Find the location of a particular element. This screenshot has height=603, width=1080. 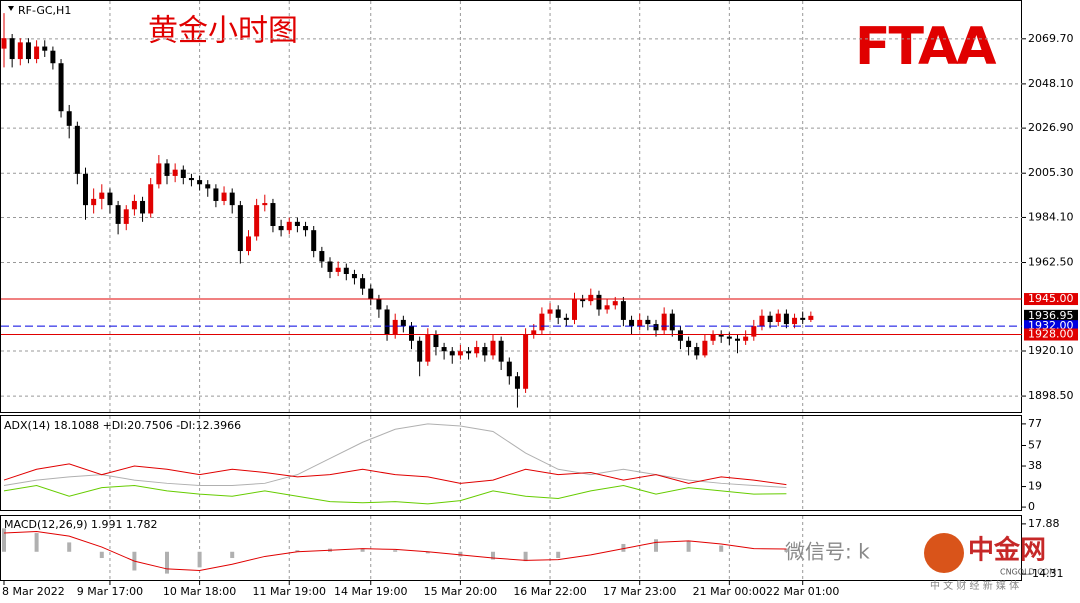

signal-line is located at coordinates (395, 550).